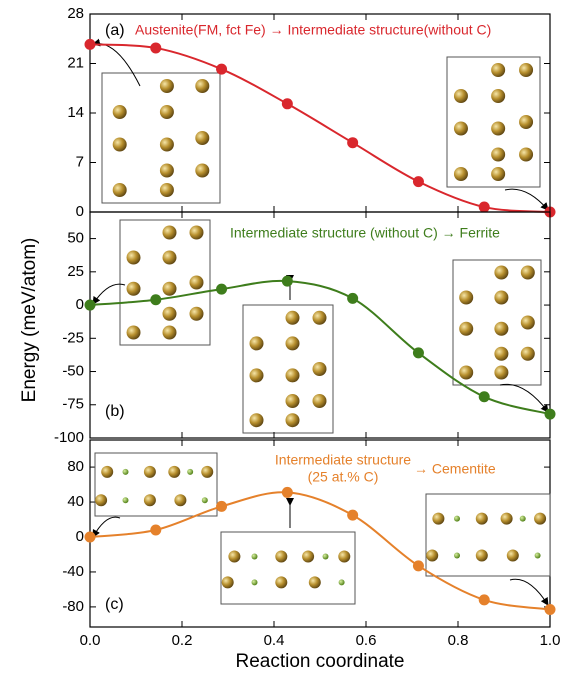  Describe the element at coordinates (75, 112) in the screenshot. I see `y-tick-label: 14` at that location.